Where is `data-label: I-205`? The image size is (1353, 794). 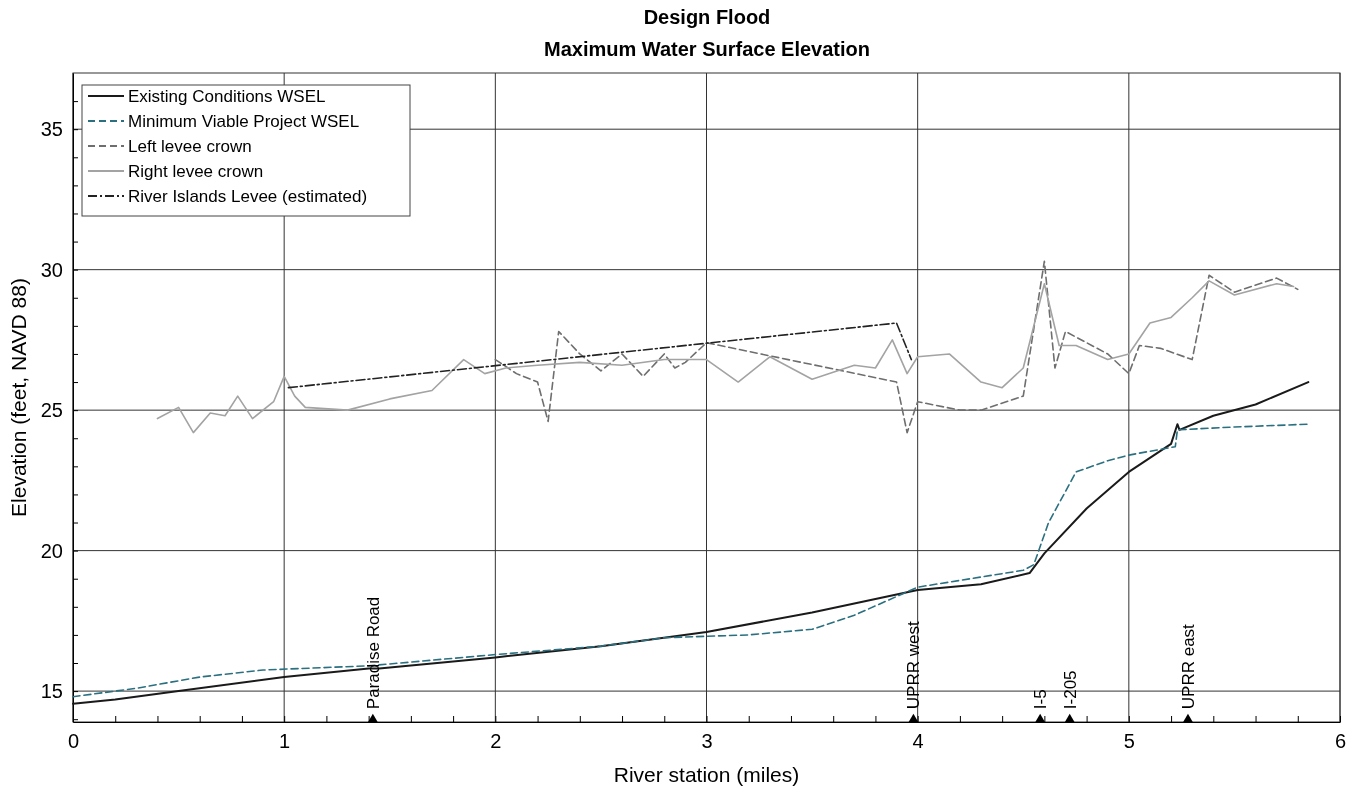
data-label: I-205 is located at coordinates (1070, 690).